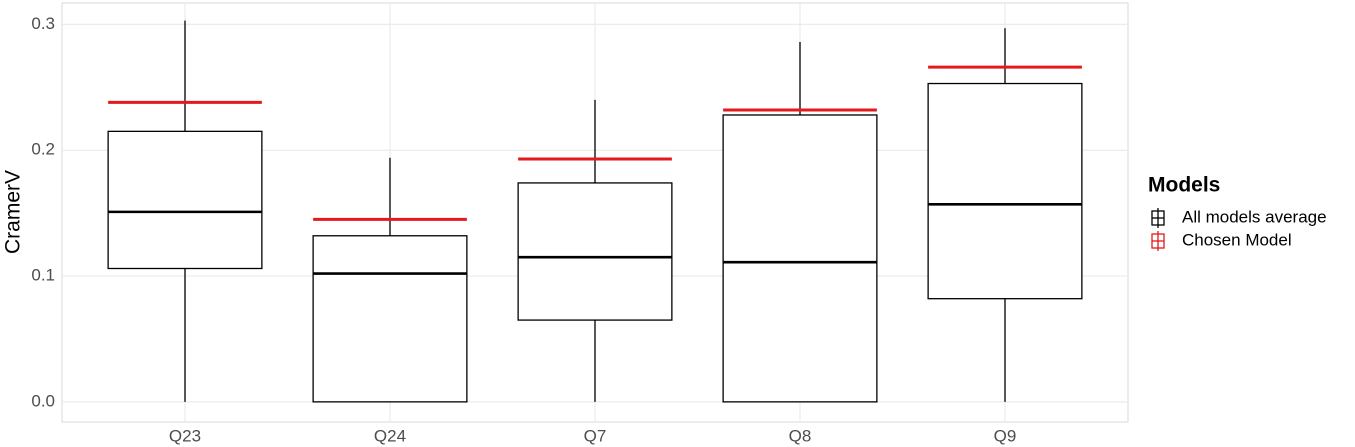  I want to click on legend-label: Chosen Model, so click(1237, 239).